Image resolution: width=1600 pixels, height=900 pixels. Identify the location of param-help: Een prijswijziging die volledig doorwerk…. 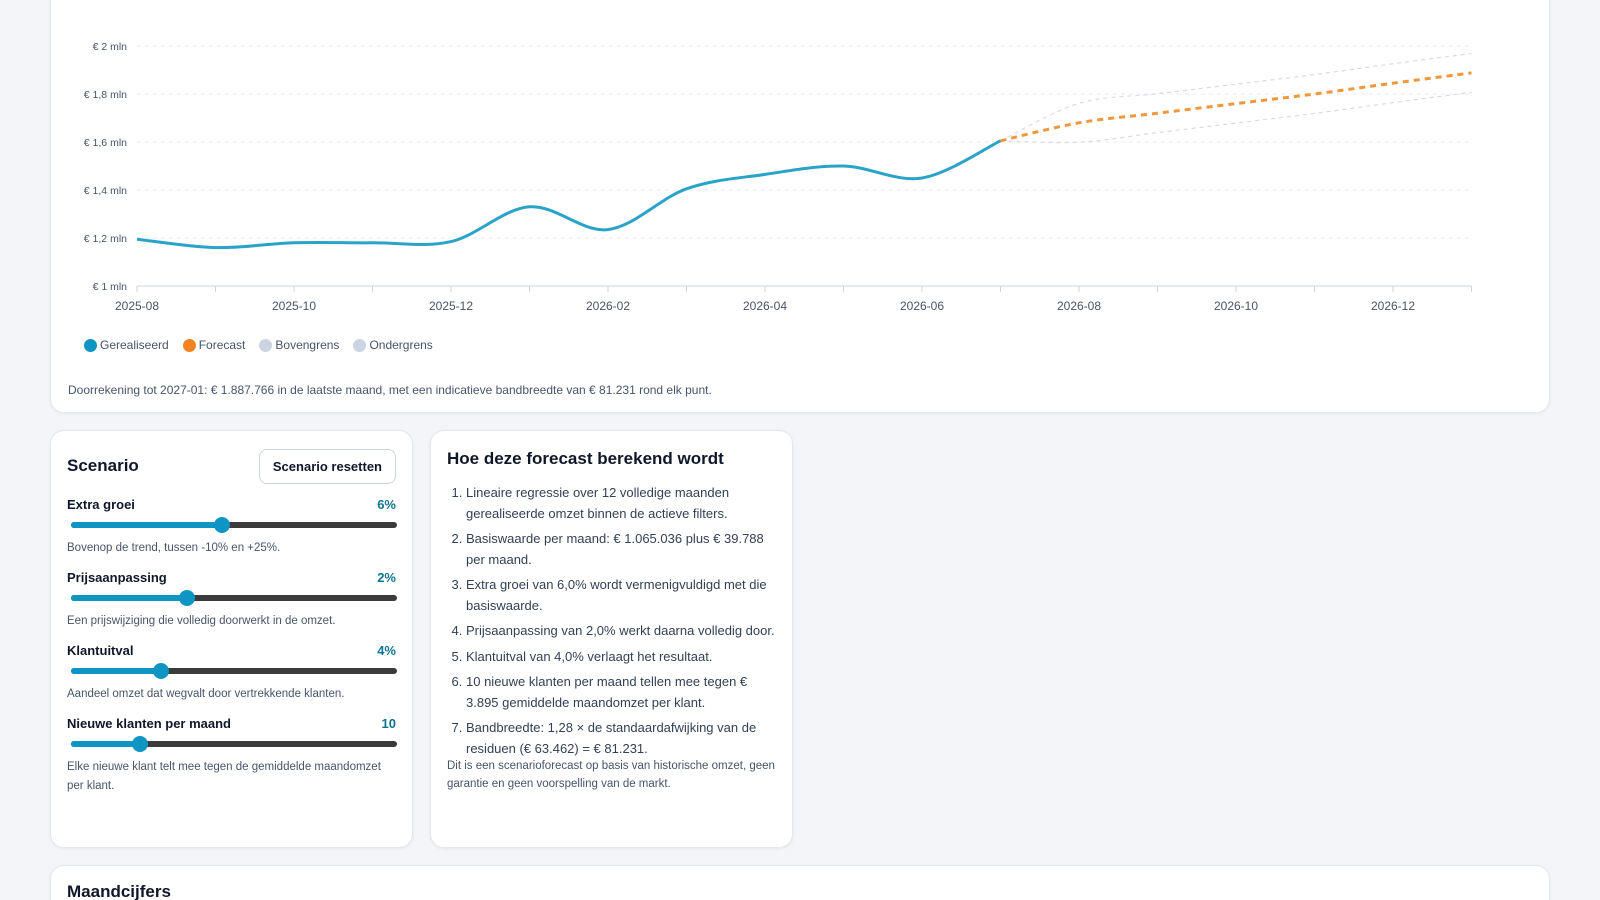
(201, 621).